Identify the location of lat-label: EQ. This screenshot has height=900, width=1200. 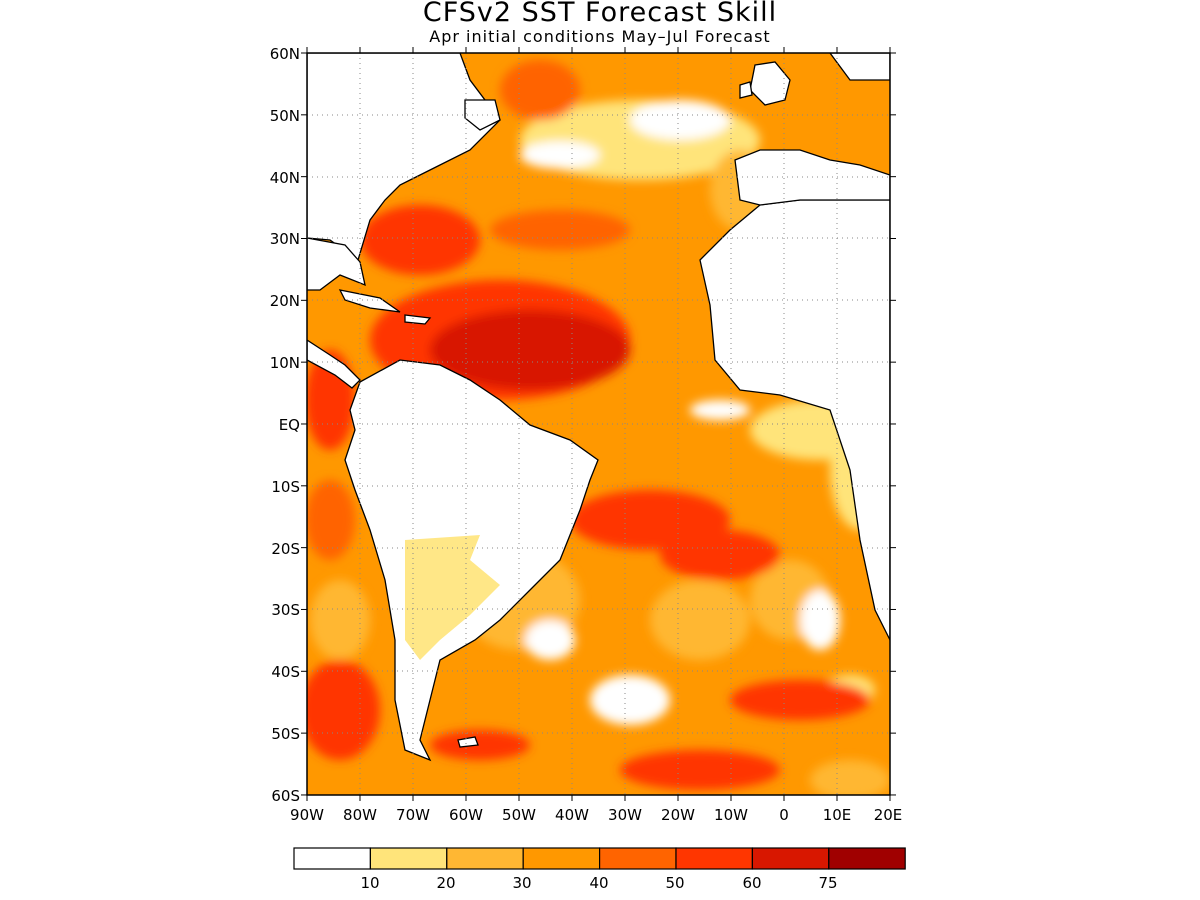
(289, 425).